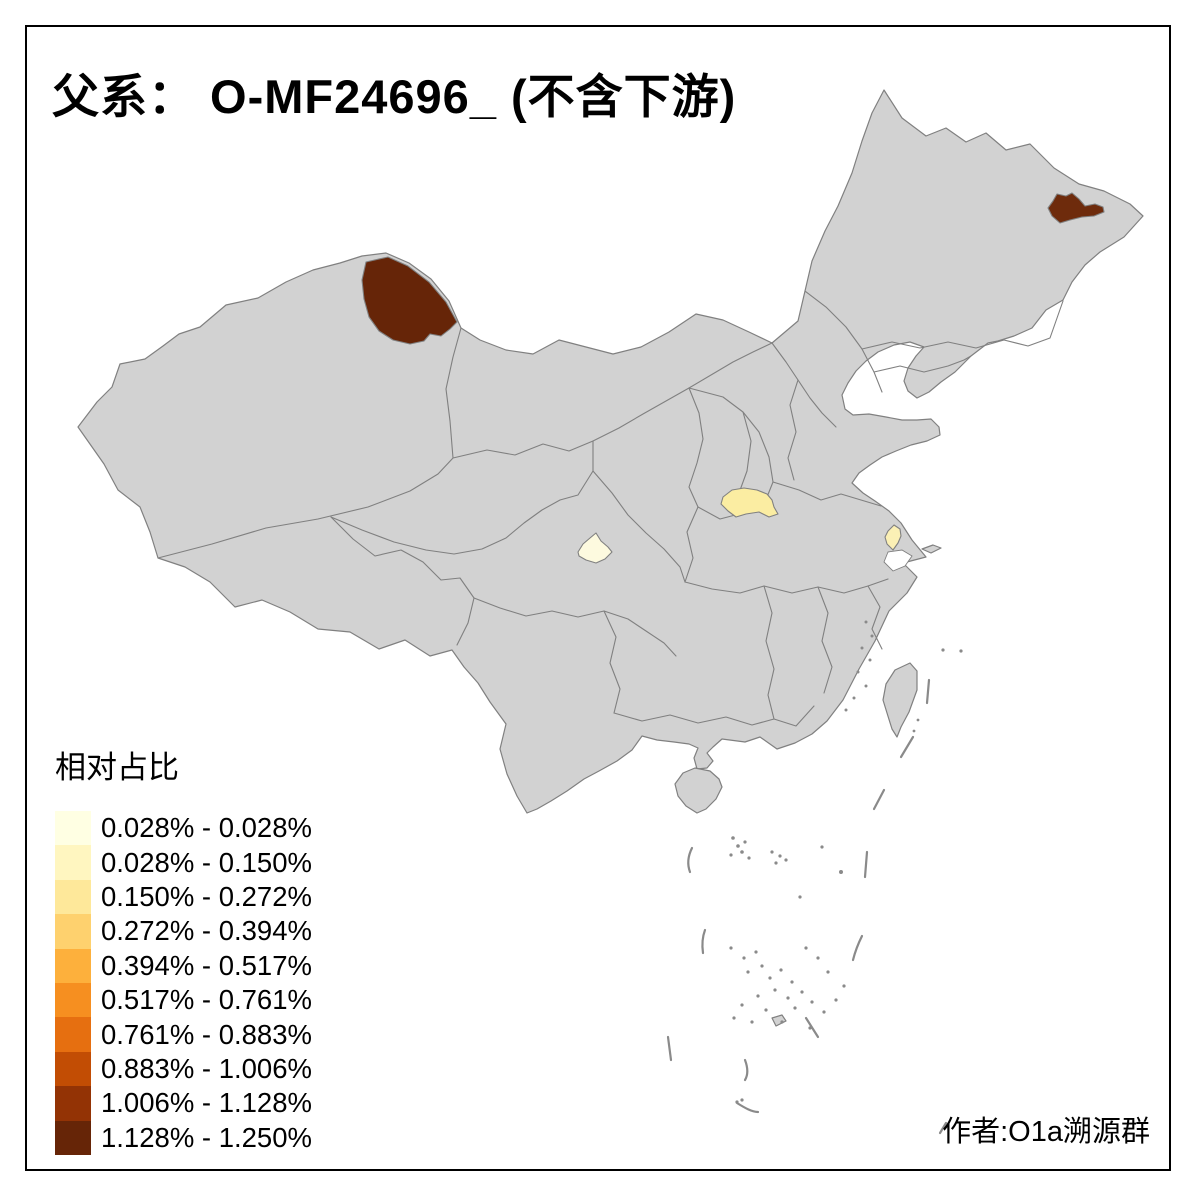 Image resolution: width=1200 pixels, height=1200 pixels. I want to click on legend-label: 0.761% - 0.883%, so click(206, 1034).